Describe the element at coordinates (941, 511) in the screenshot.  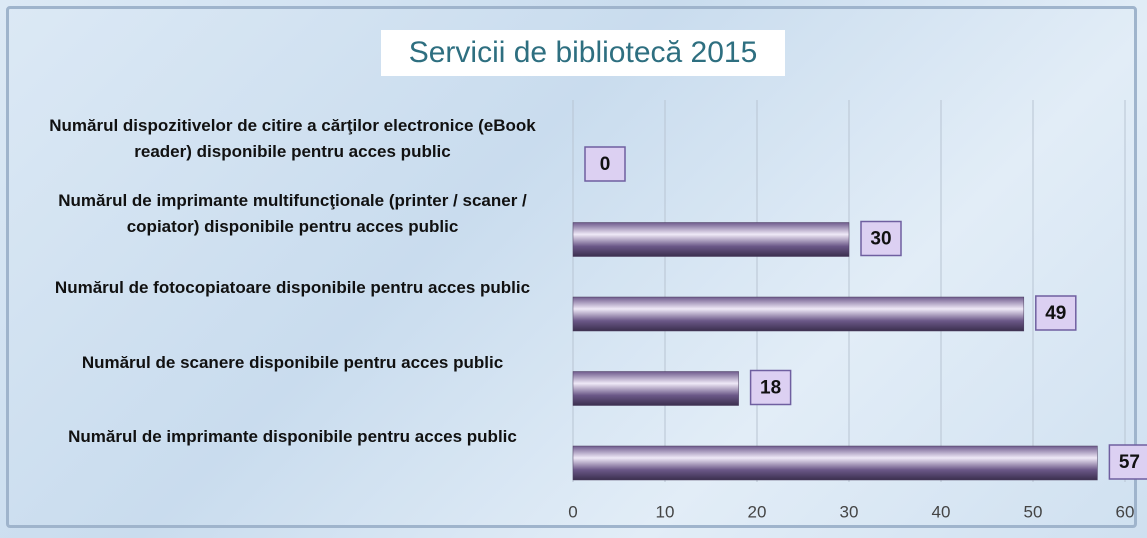
I see `x-tick-label: 40` at that location.